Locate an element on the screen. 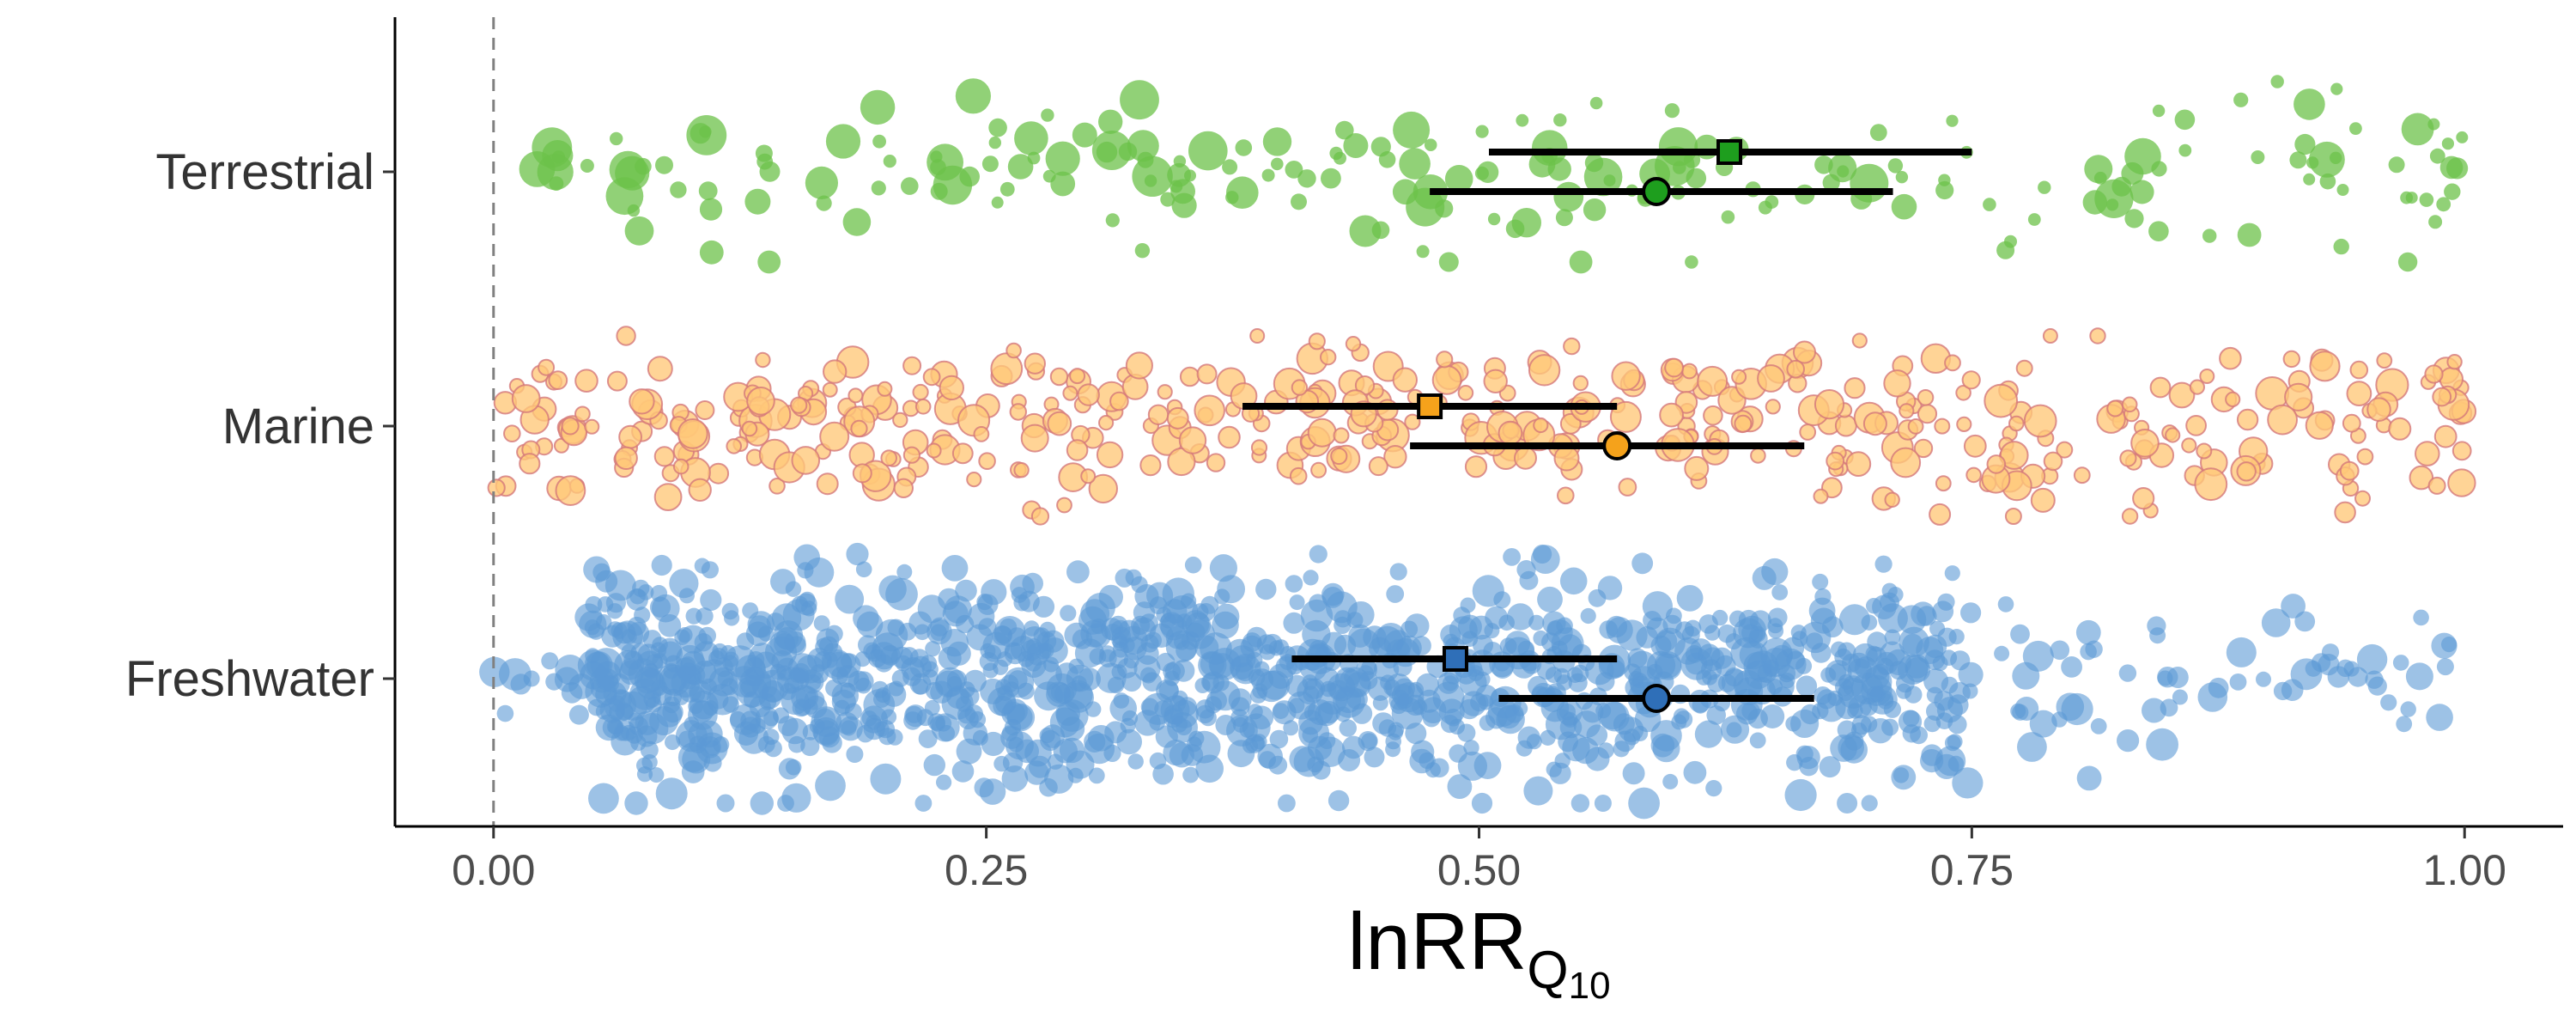 Image resolution: width=2576 pixels, height=1030 pixels. x-axis-ticks: 0.00 0.25 0.50 0.75 1.00 is located at coordinates (1479, 860).